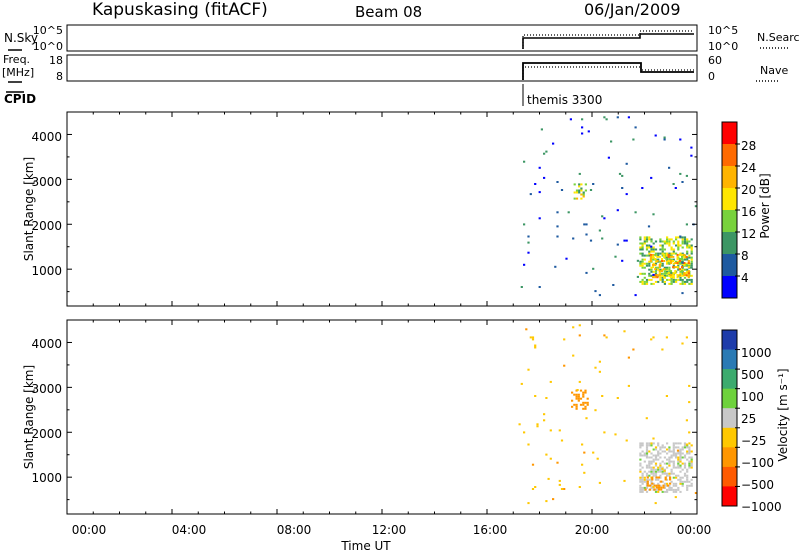 This screenshot has width=800, height=554. Describe the element at coordinates (729, 437) in the screenshot. I see `velocity-cbar-segment` at that location.